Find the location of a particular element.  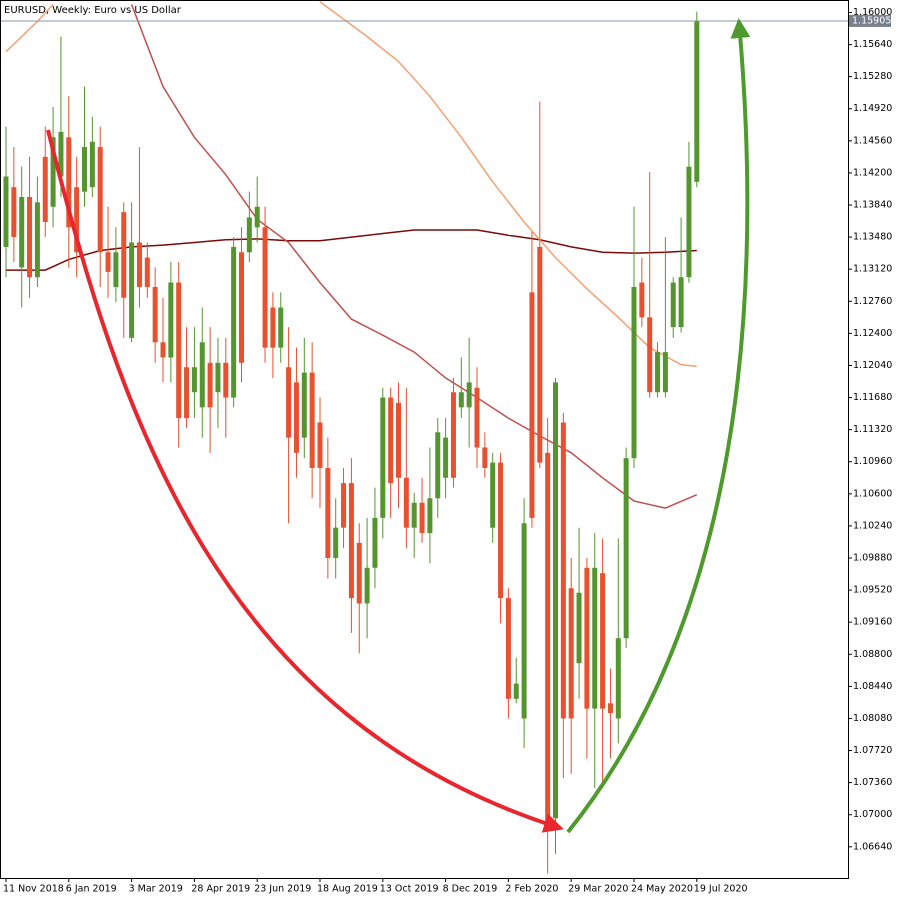

x-tick-label: 3 Mar 2019 is located at coordinates (156, 889).